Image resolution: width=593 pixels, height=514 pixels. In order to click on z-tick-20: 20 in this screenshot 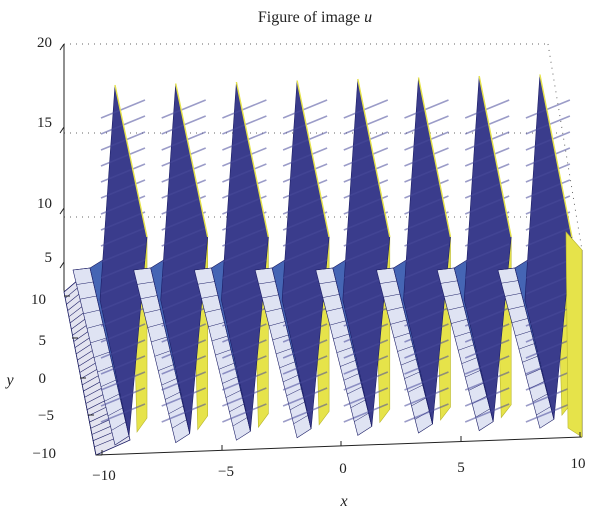, I will do `click(44, 43)`.